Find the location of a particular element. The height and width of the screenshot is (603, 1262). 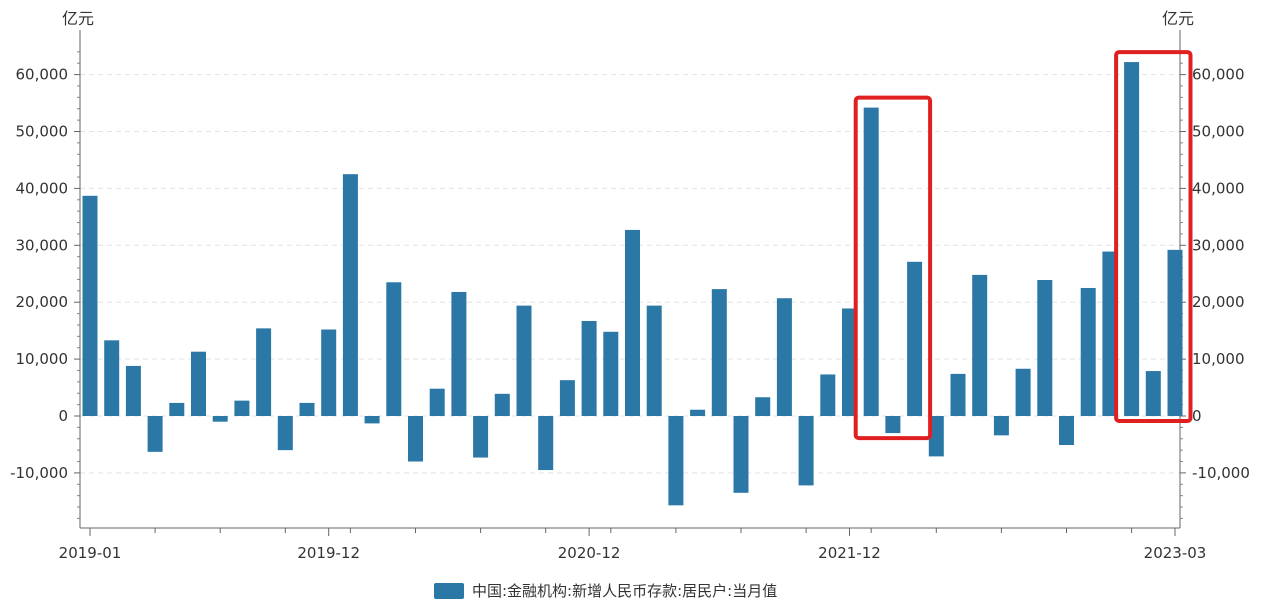

x-tick-label: 2021-12 is located at coordinates (849, 553).